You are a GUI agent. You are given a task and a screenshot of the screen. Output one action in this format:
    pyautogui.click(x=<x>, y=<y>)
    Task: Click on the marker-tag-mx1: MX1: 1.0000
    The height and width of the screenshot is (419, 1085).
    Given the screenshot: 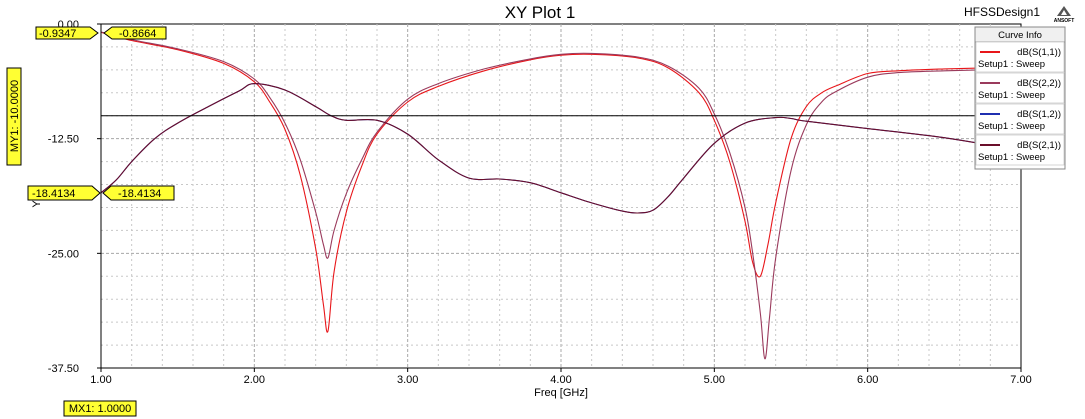 What is the action you would take?
    pyautogui.click(x=100, y=408)
    